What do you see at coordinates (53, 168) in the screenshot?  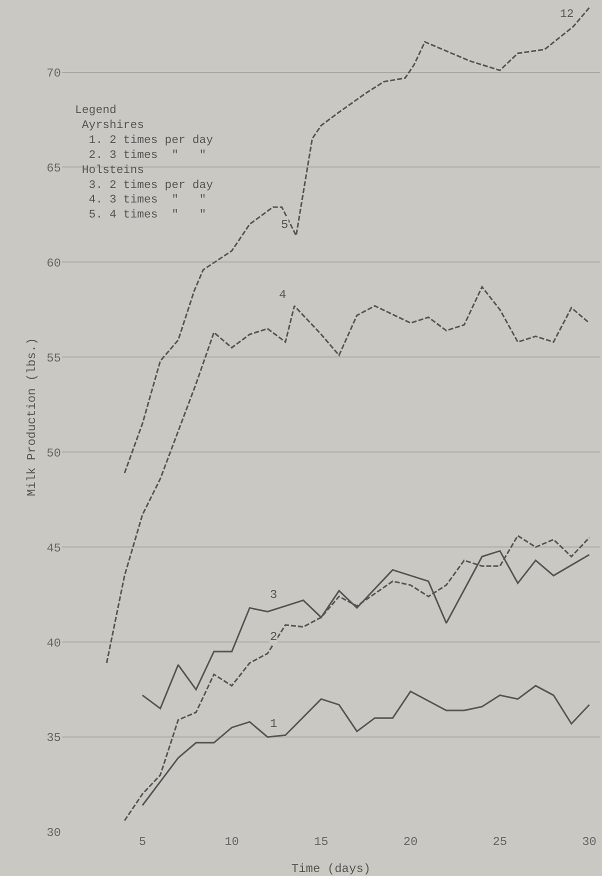 I see `y-tick-label: 65` at bounding box center [53, 168].